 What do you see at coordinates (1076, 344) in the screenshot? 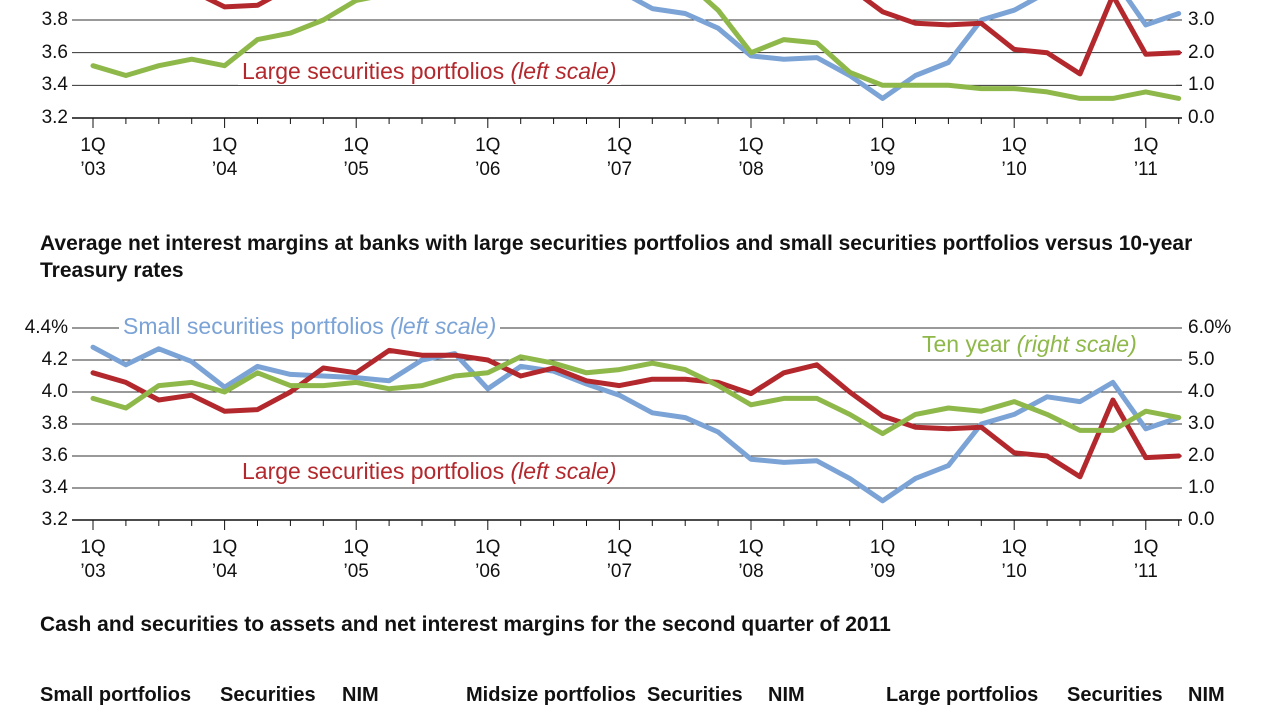
I see `legend-note: (right scale)` at bounding box center [1076, 344].